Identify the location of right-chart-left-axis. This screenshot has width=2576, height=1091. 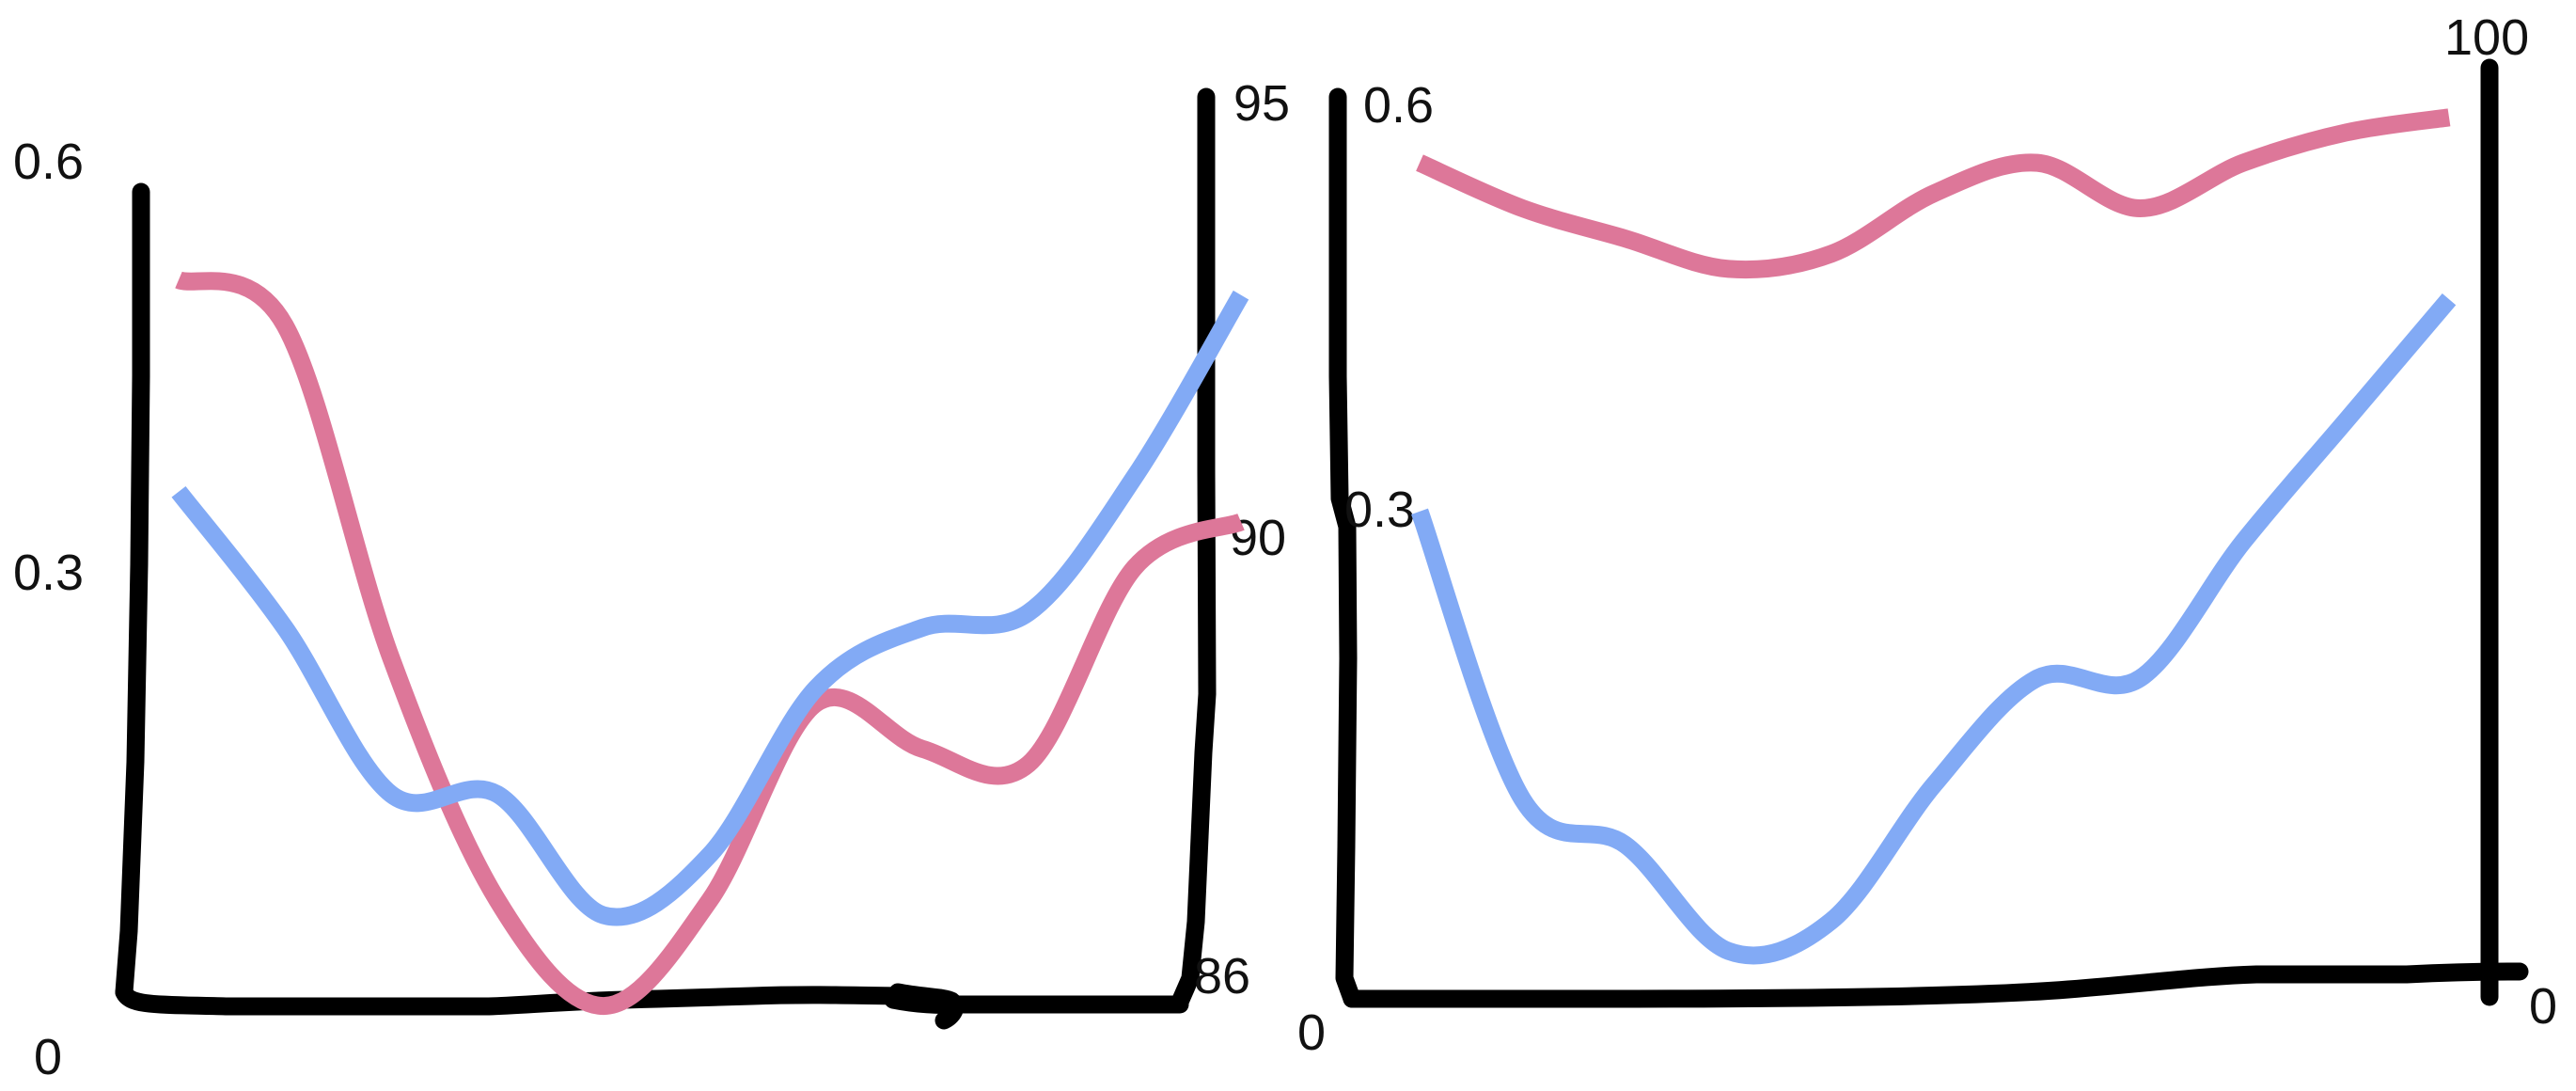
(1344, 548).